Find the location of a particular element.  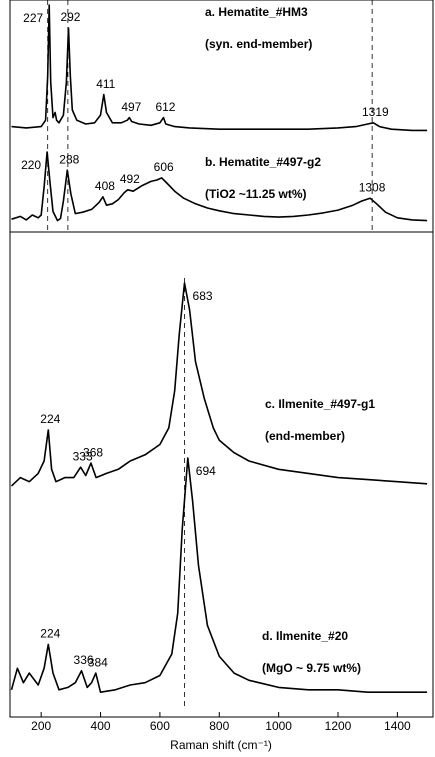

peak-label: 408 is located at coordinates (105, 186).